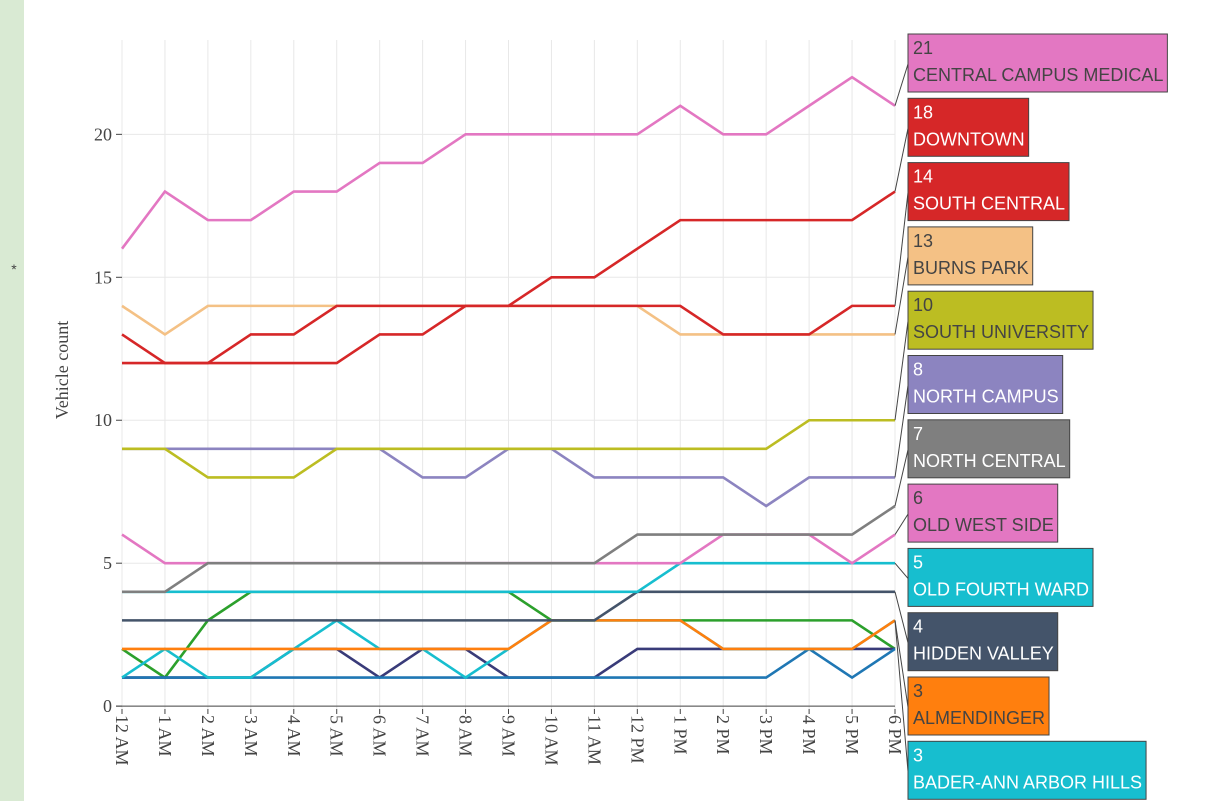 This screenshot has width=1220, height=801. I want to click on x-tick-label: 8 AM, so click(466, 736).